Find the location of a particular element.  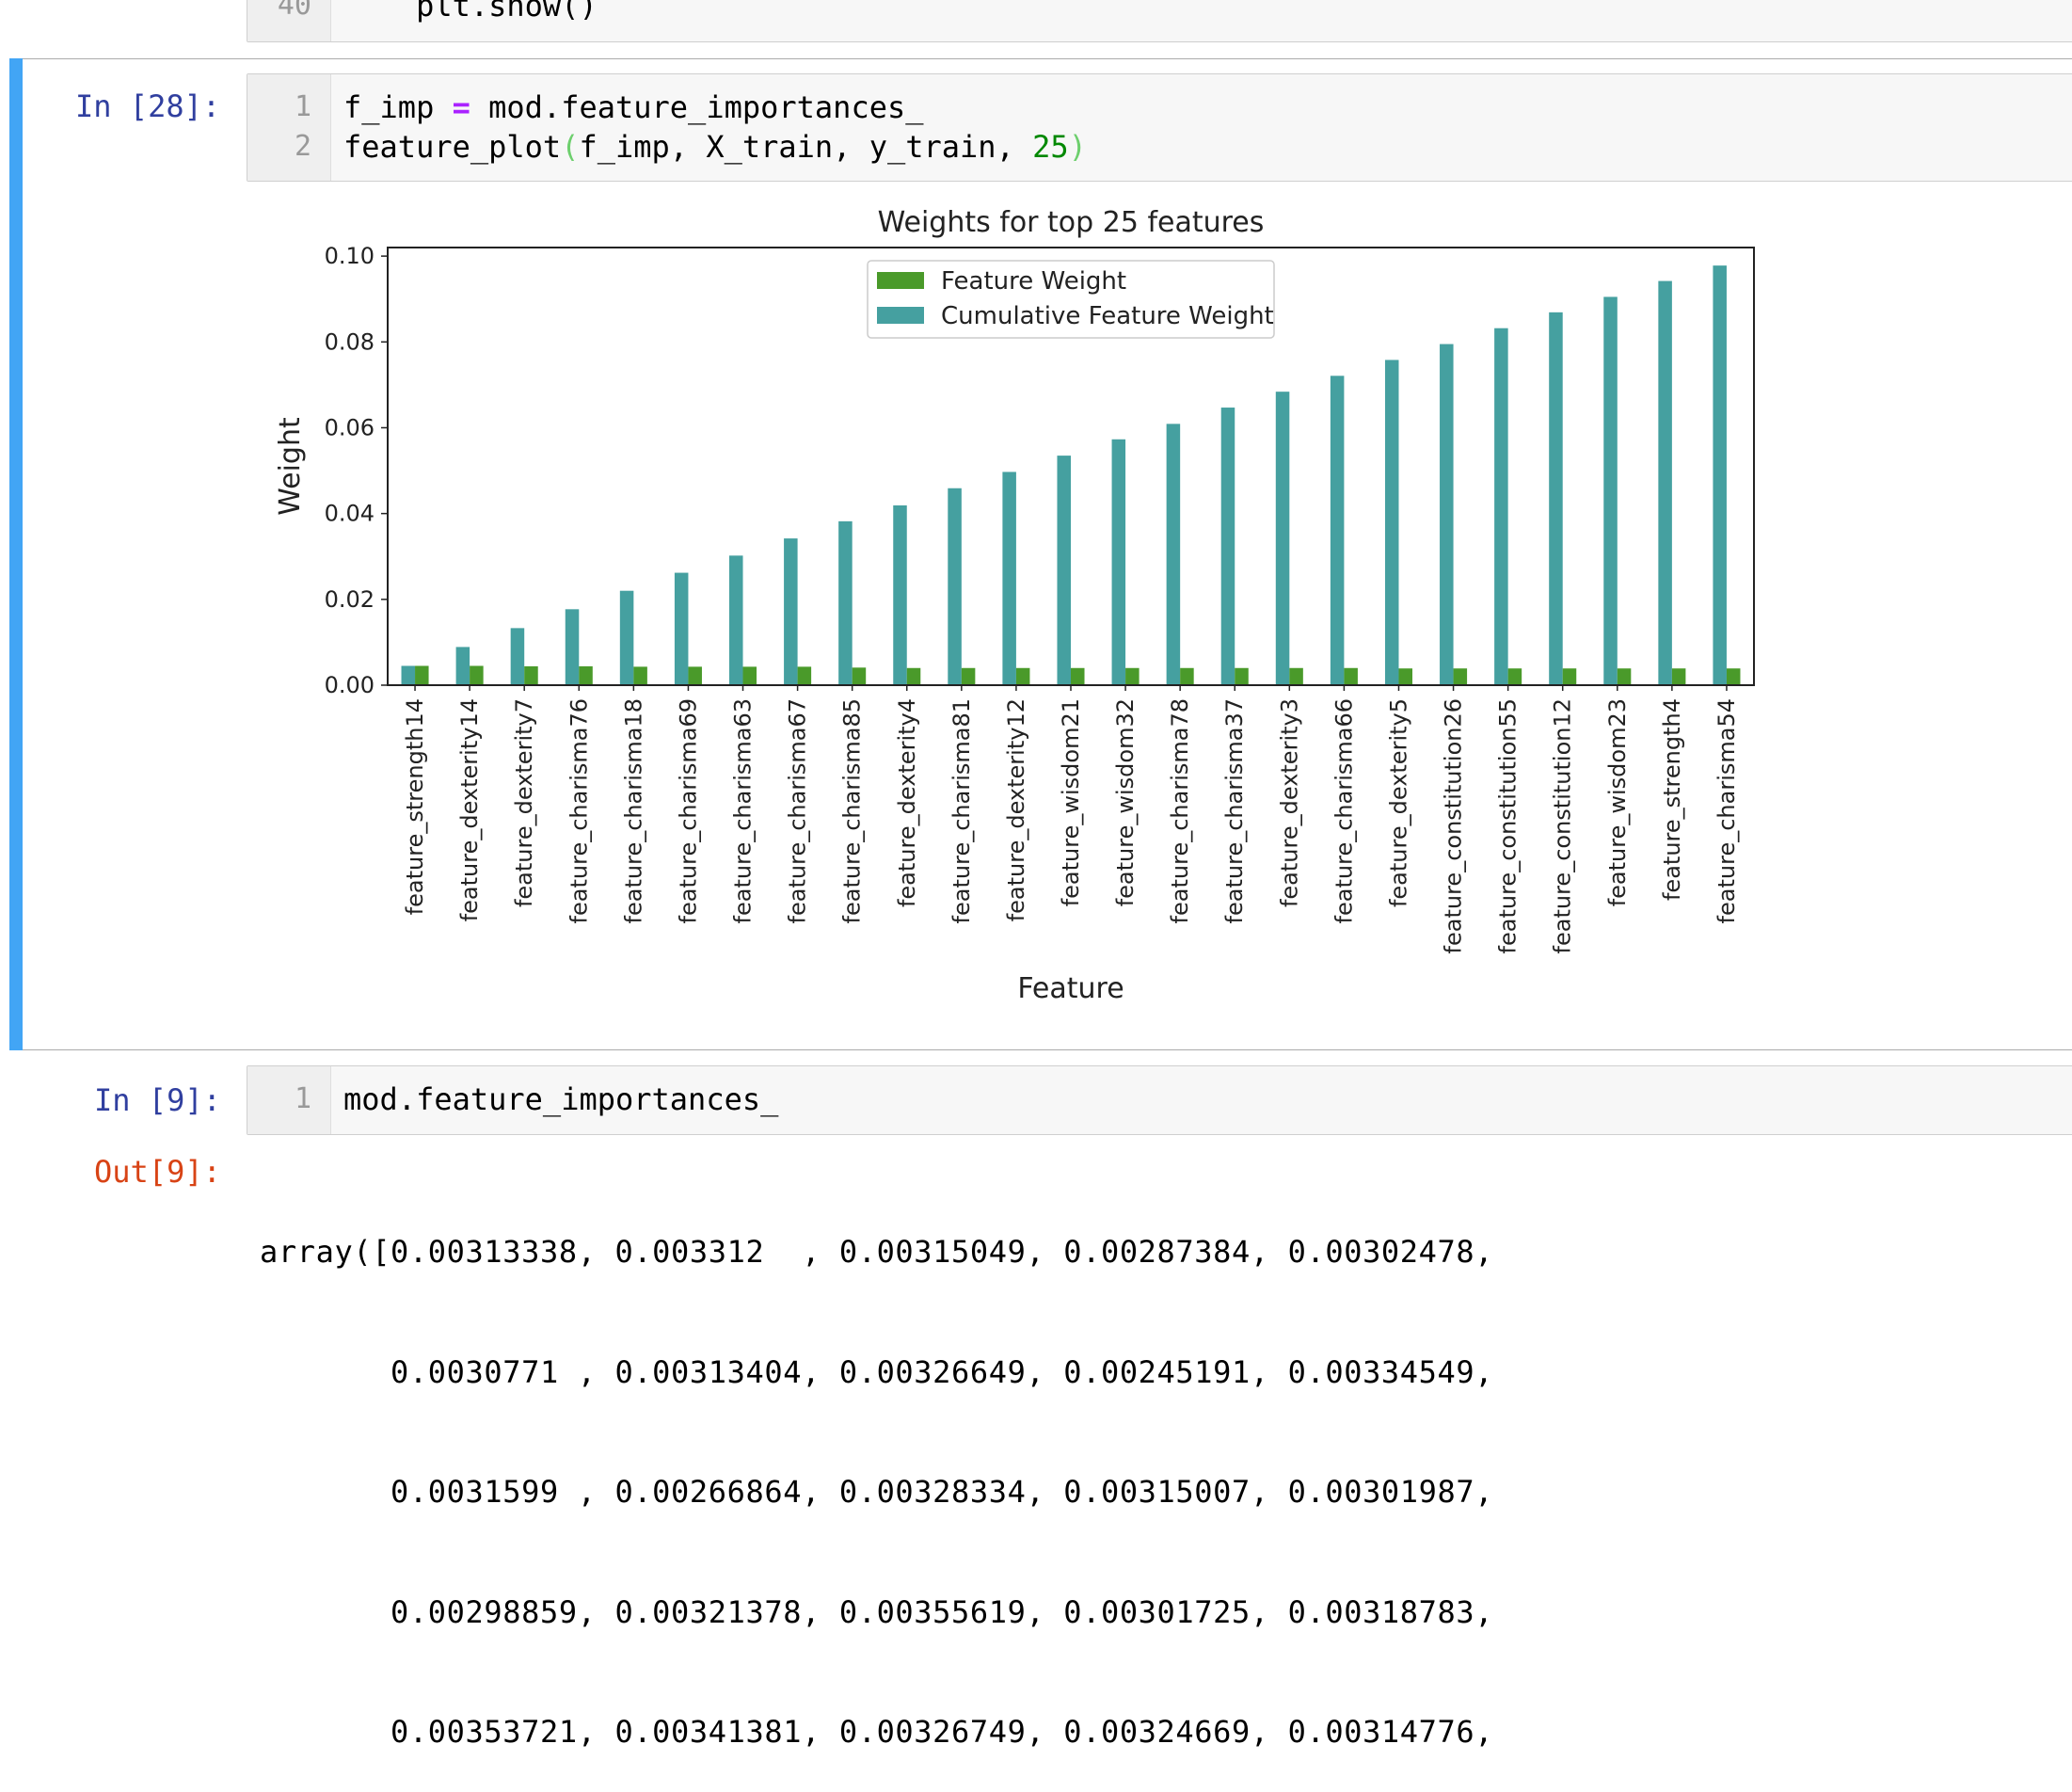

legend-box is located at coordinates (1071, 299).